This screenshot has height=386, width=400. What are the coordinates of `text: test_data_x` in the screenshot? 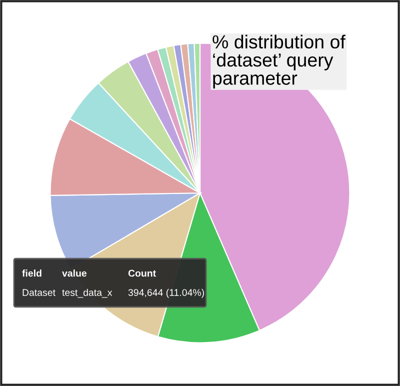 It's located at (87, 293).